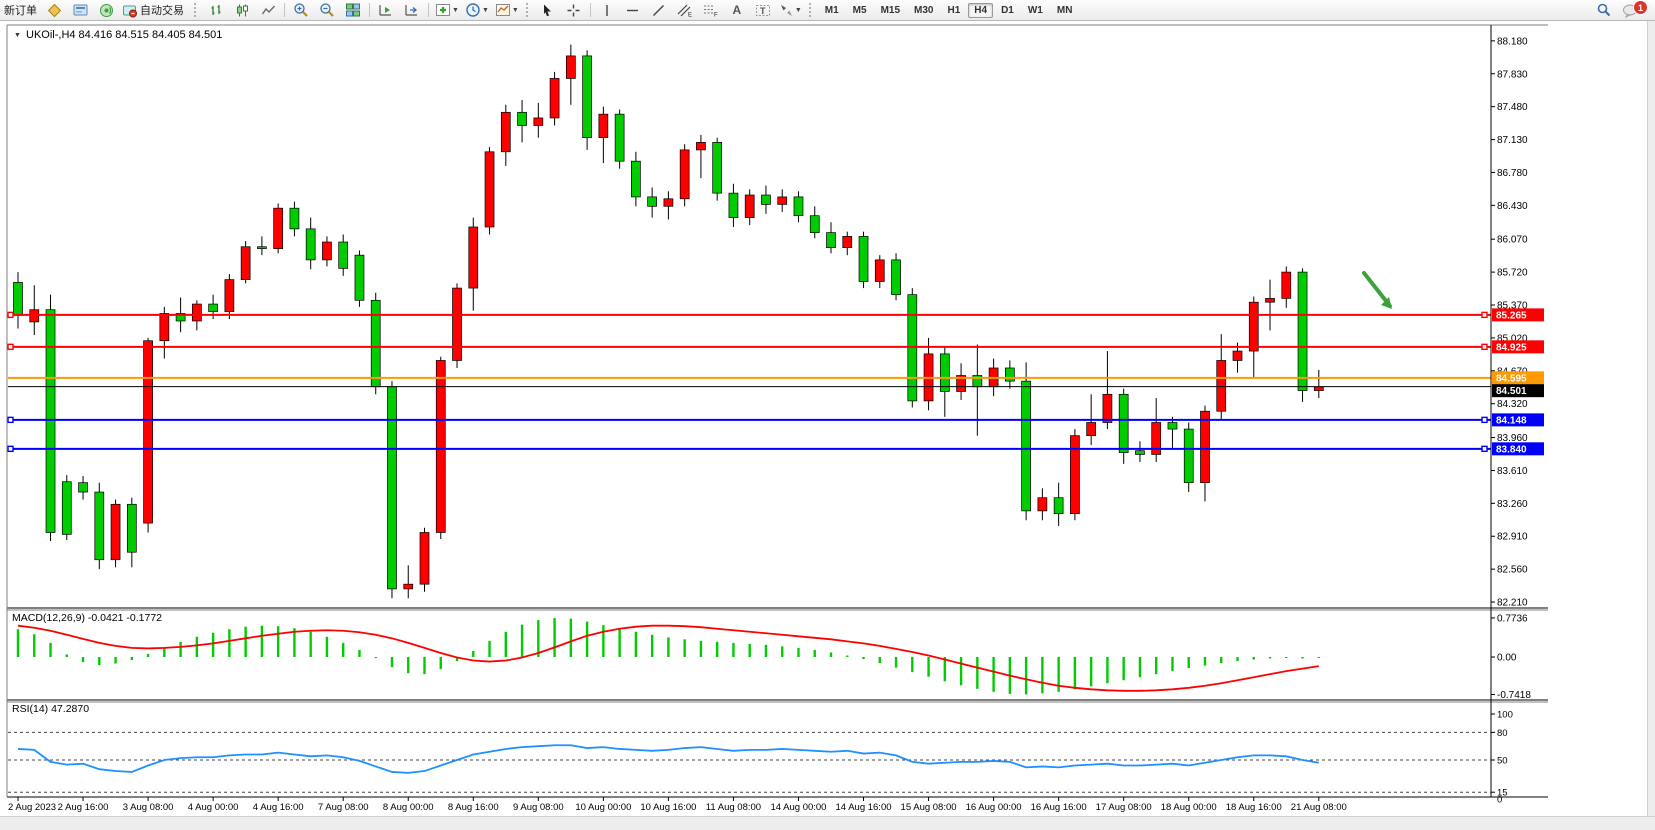 This screenshot has height=830, width=1655. I want to click on price-tick-label: 83.960, so click(1512, 438).